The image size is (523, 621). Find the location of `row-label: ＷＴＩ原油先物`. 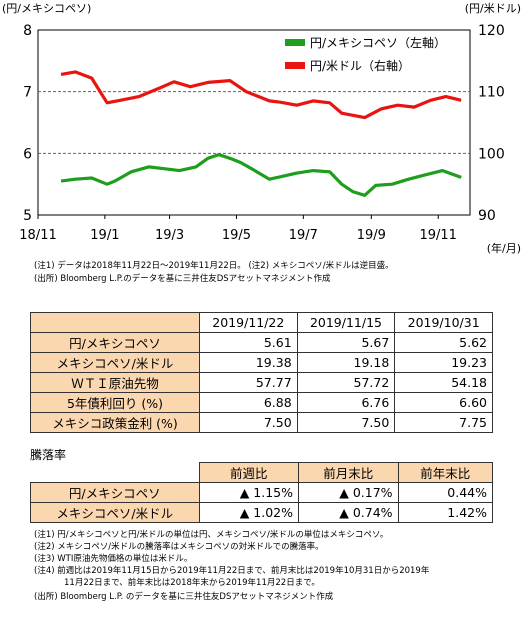

row-label: ＷＴＩ原油先物 is located at coordinates (115, 382).